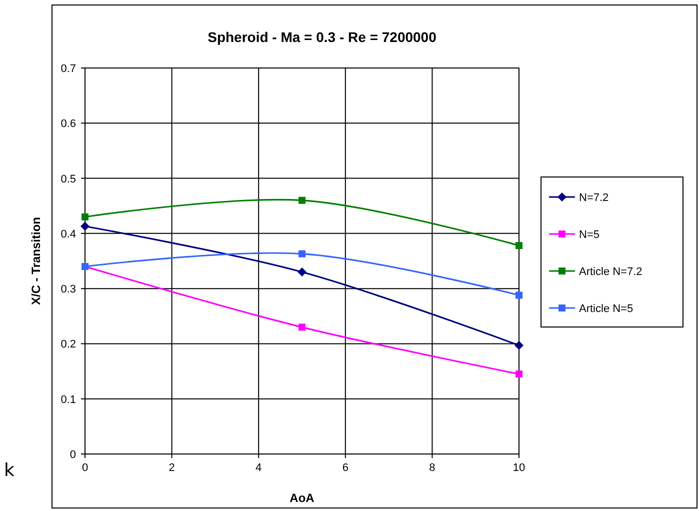 The width and height of the screenshot is (699, 511). Describe the element at coordinates (322, 37) in the screenshot. I see `chart-title: Spheroid - Ma = 0.3 - Re = 7200000` at that location.